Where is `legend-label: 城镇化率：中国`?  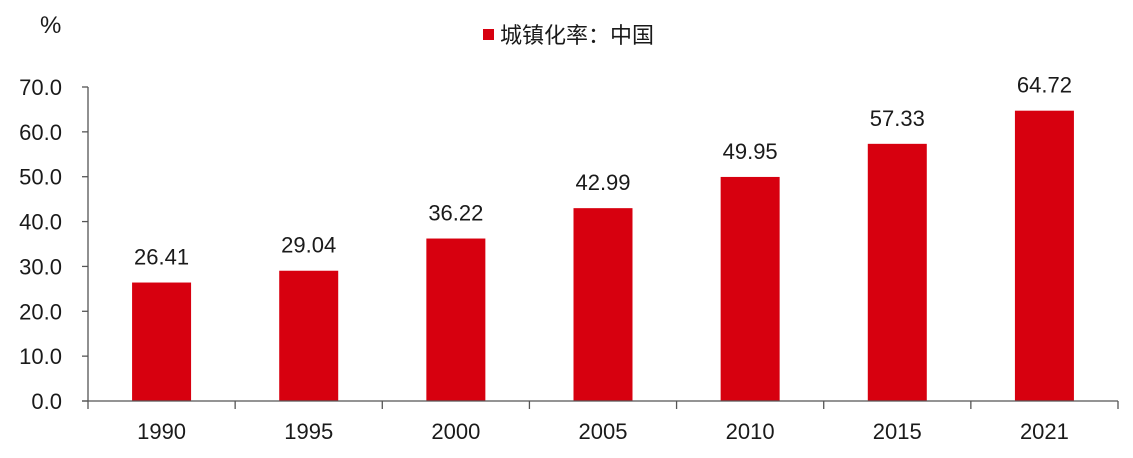
legend-label: 城镇化率：中国 is located at coordinates (577, 35).